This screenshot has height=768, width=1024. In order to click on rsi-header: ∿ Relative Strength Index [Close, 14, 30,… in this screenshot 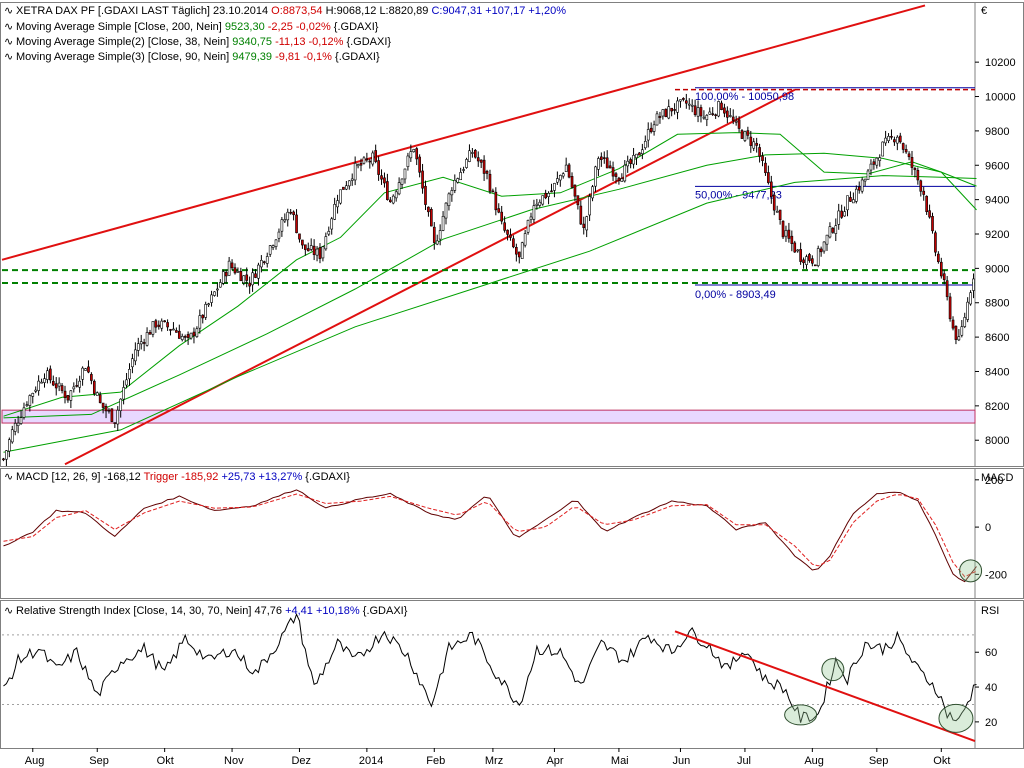, I will do `click(206, 611)`.